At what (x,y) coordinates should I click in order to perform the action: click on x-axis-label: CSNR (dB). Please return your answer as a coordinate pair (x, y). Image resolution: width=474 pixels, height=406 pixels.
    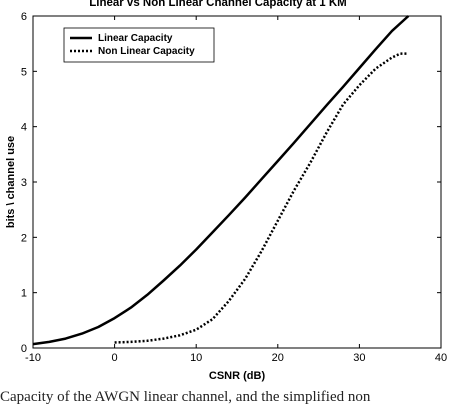
    Looking at the image, I should click on (237, 376).